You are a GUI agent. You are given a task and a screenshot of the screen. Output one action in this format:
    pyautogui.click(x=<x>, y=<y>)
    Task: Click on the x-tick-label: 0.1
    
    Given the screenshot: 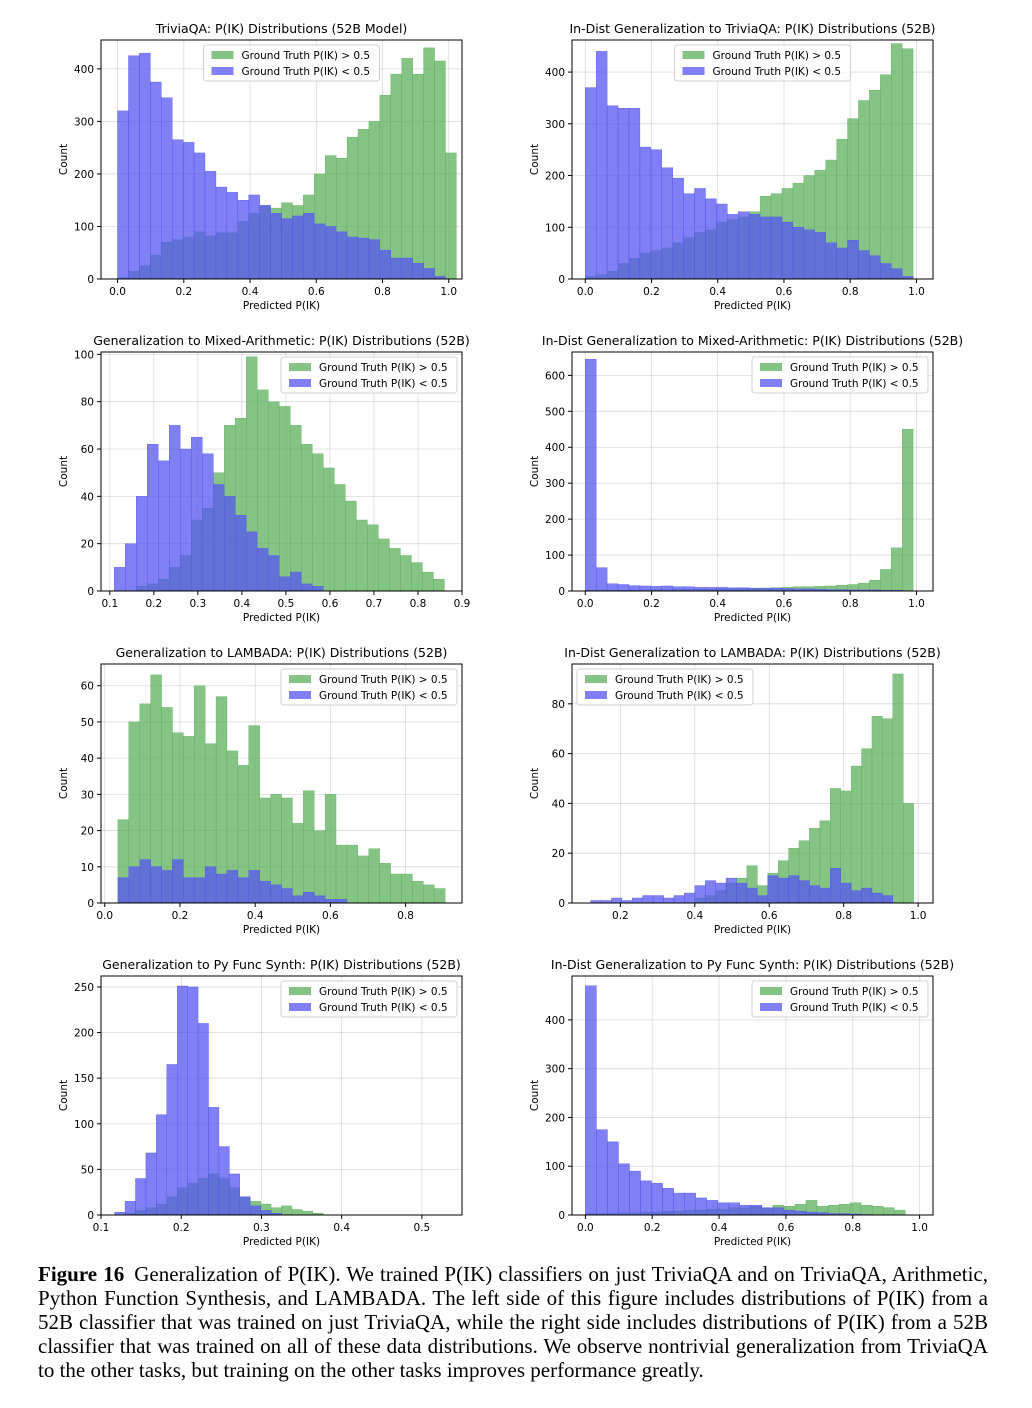 What is the action you would take?
    pyautogui.click(x=109, y=604)
    